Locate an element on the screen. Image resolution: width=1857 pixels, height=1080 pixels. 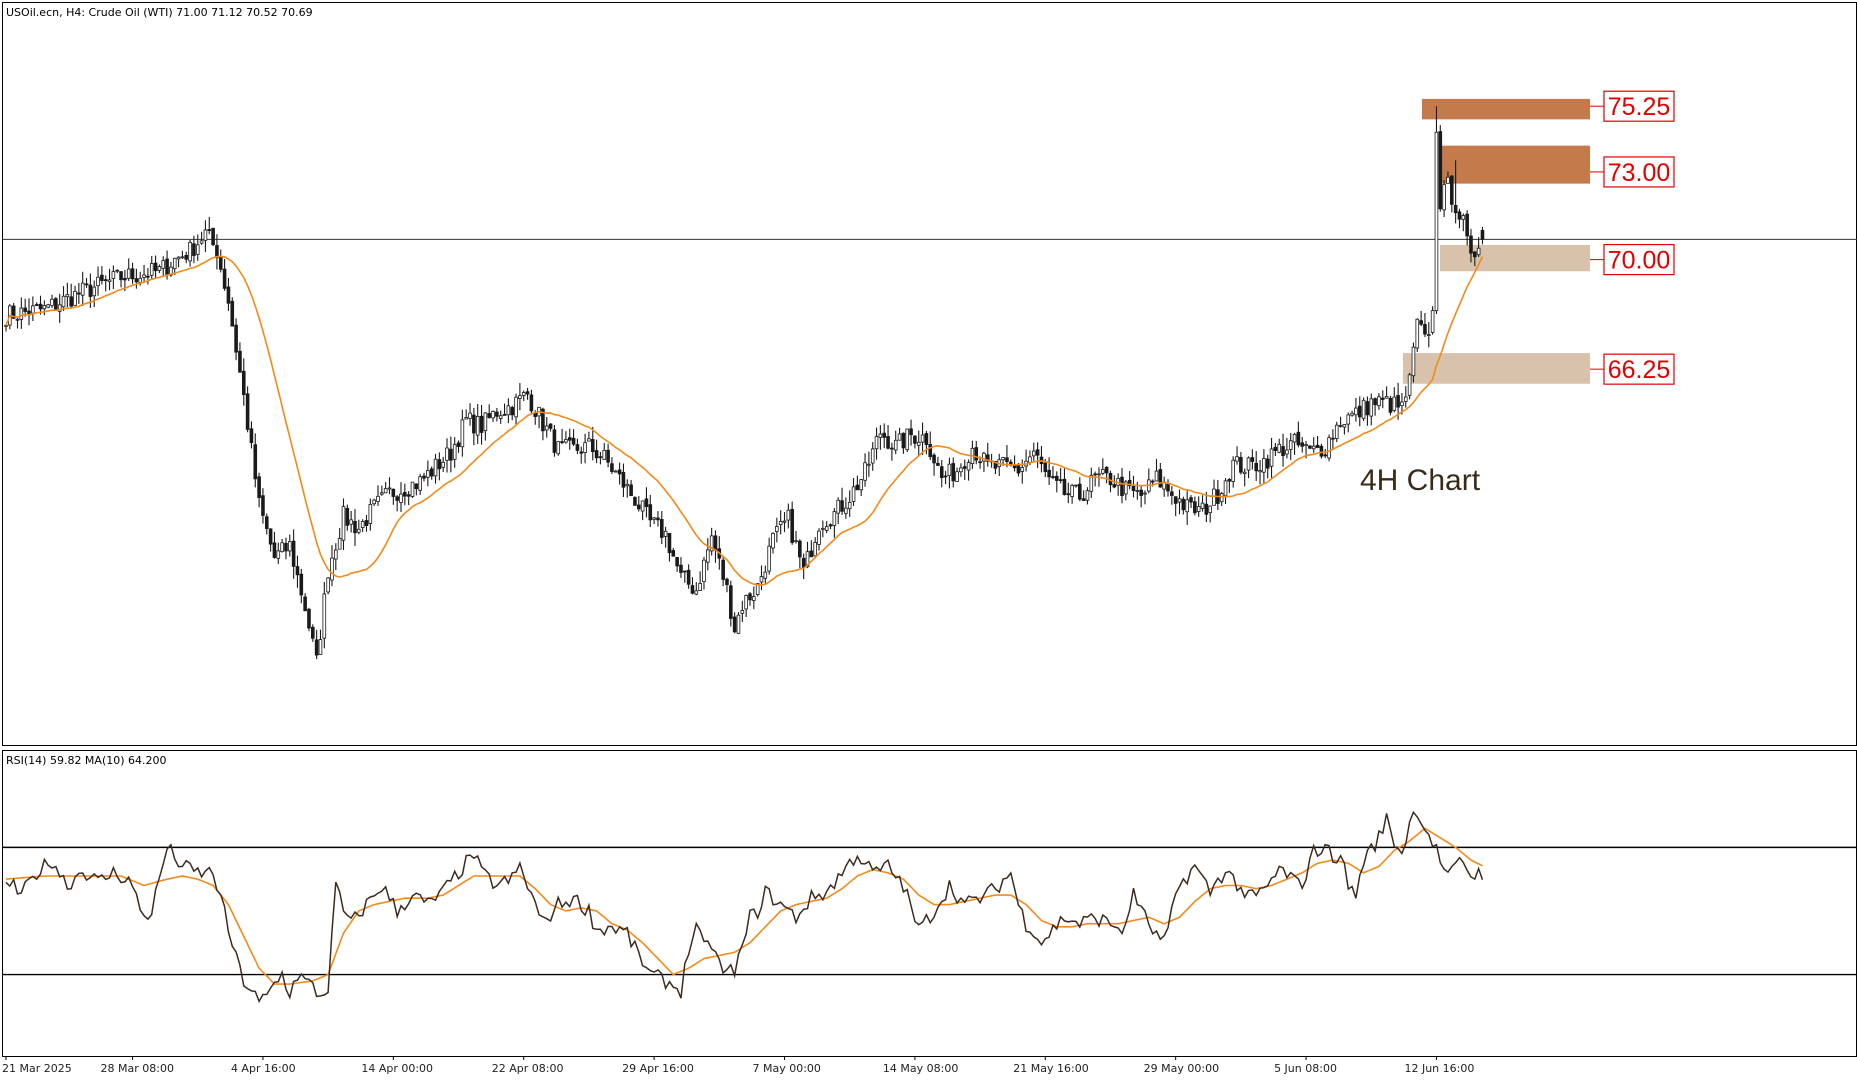
x-tick-label: 7 May 00:00 is located at coordinates (787, 1068).